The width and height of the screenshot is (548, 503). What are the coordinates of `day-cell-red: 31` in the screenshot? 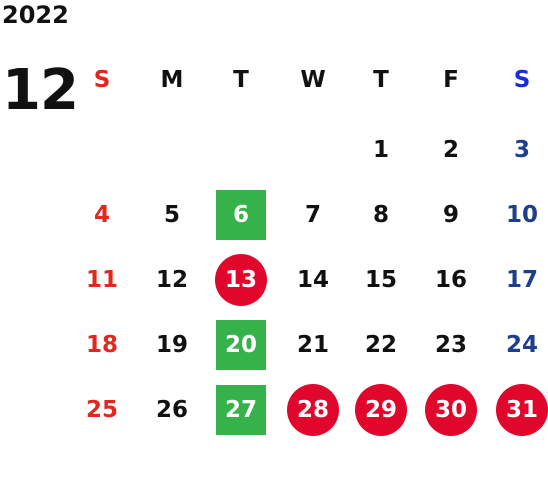 It's located at (522, 410).